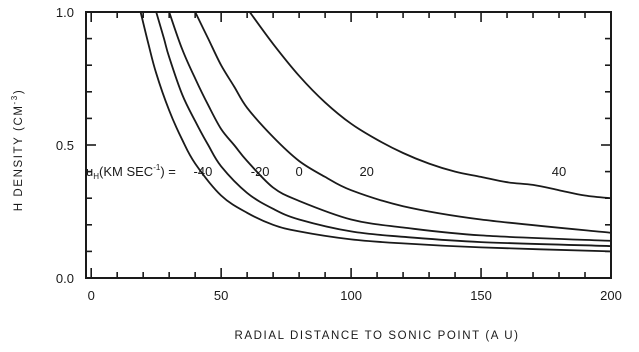 The width and height of the screenshot is (639, 352). Describe the element at coordinates (481, 295) in the screenshot. I see `x-tick-label: 150` at that location.